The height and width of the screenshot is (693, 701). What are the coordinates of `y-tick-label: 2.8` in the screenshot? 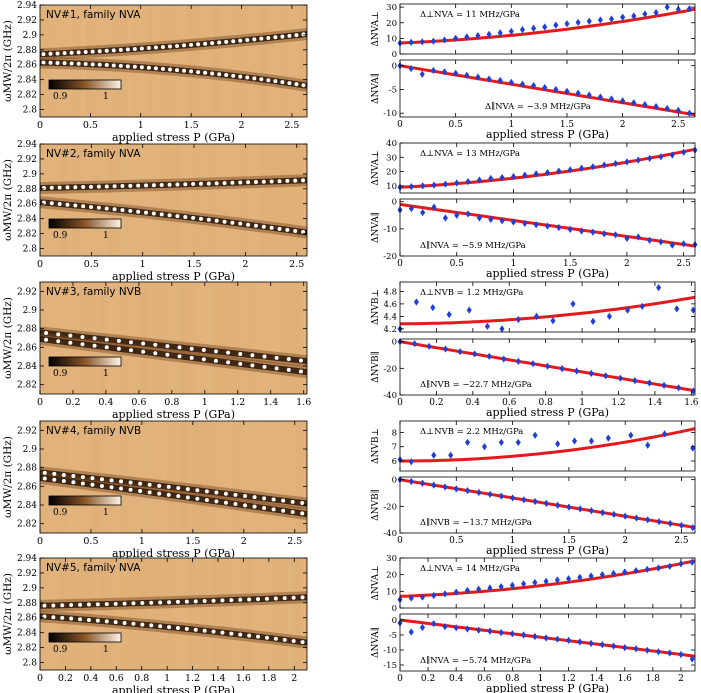 It's located at (30, 664).